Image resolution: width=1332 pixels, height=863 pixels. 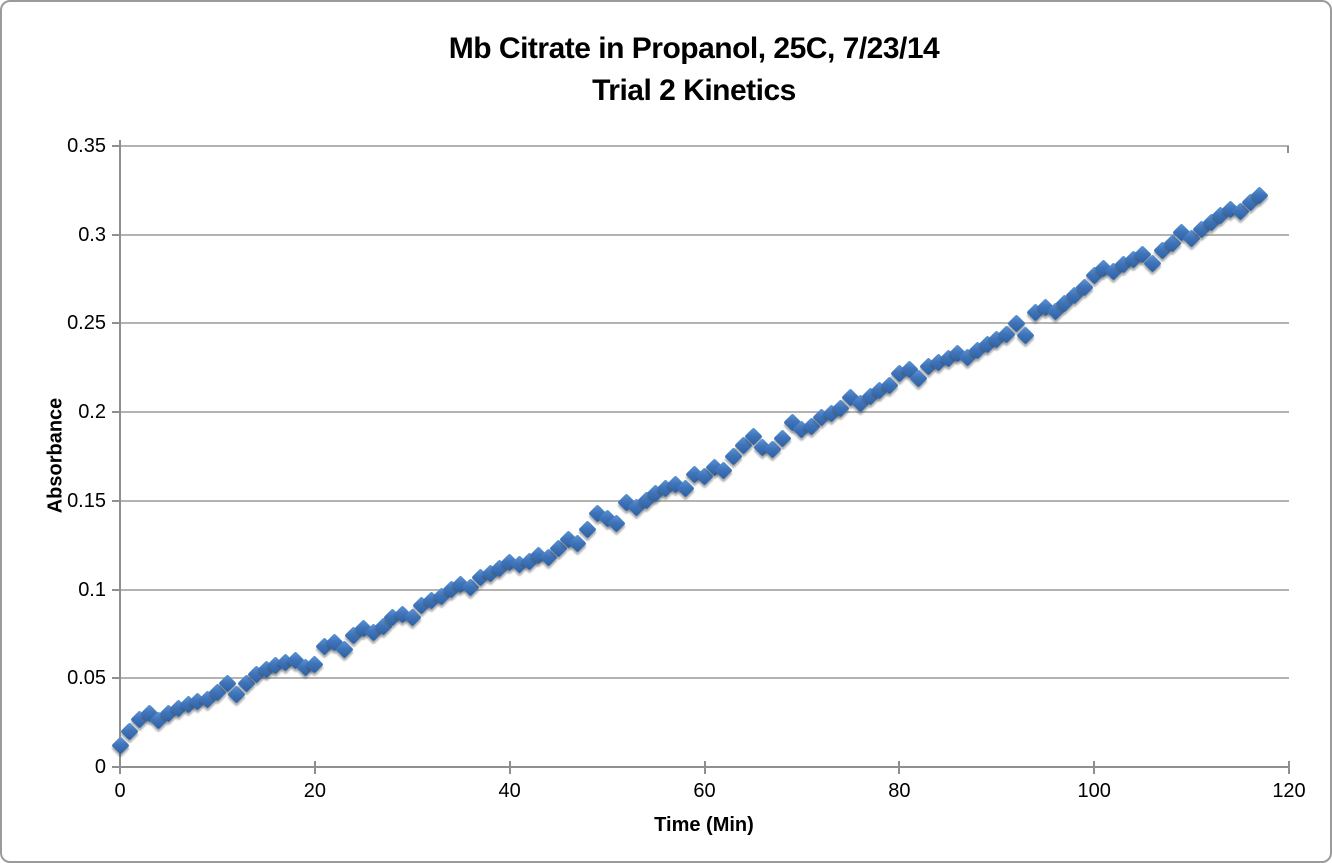 What do you see at coordinates (92, 589) in the screenshot?
I see `y-tick-label: 0.1` at bounding box center [92, 589].